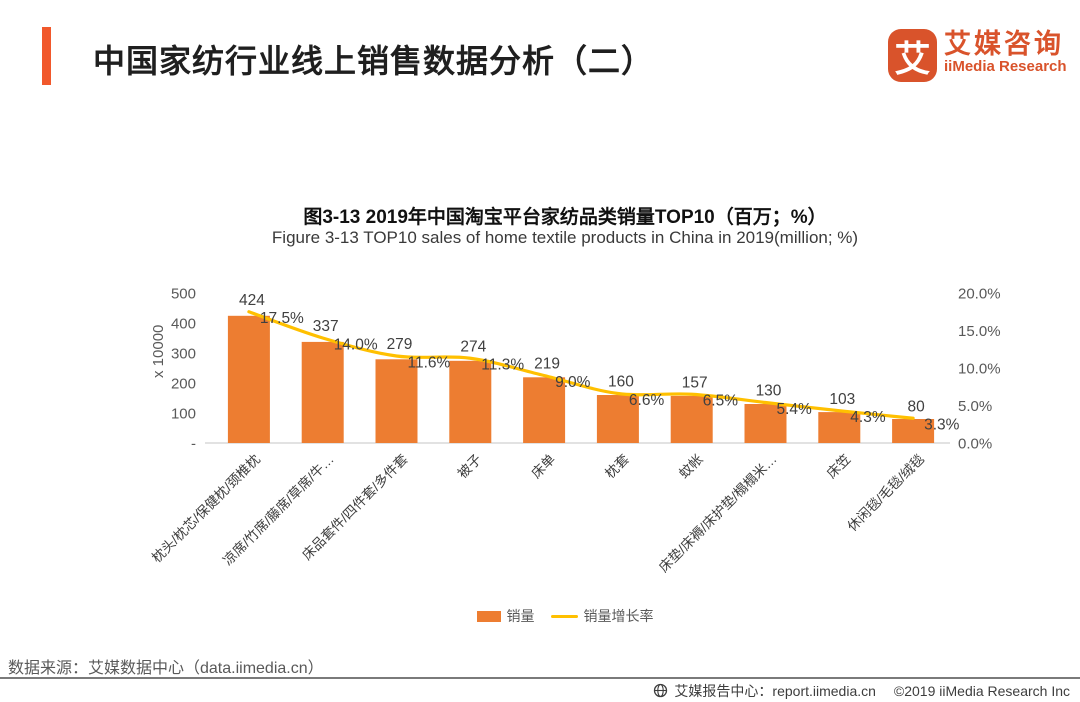 Image resolution: width=1080 pixels, height=702 pixels. Describe the element at coordinates (691, 466) in the screenshot. I see `x-axis-label: 蚊帐` at that location.